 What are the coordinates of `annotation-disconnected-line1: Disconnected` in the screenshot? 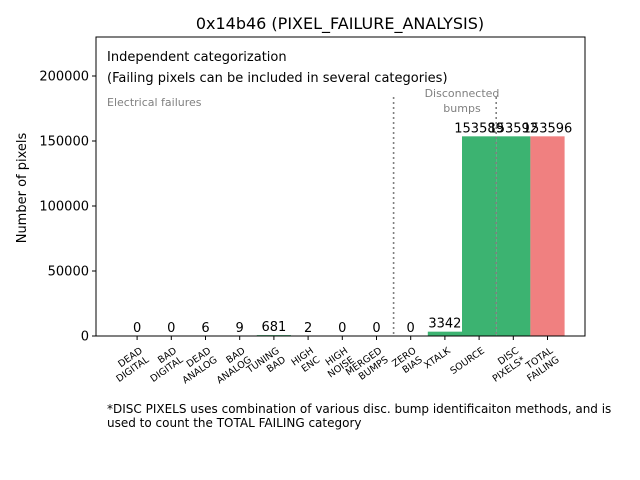 It's located at (462, 93).